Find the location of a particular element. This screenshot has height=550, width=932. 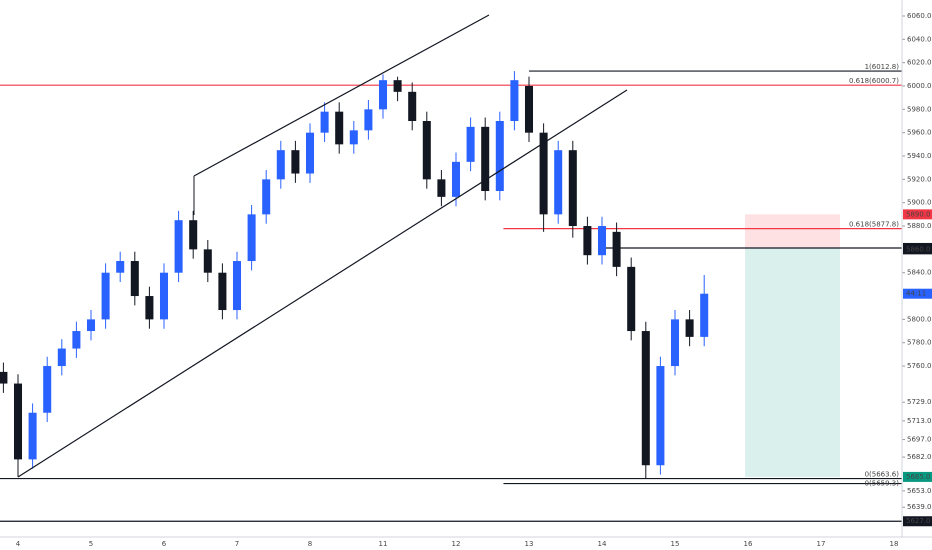

y-tick-label: 6060.0 is located at coordinates (919, 16).